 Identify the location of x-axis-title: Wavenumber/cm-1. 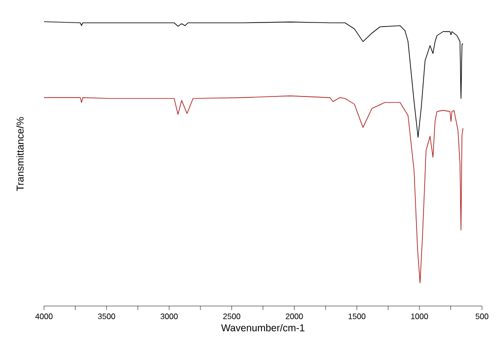
(262, 328).